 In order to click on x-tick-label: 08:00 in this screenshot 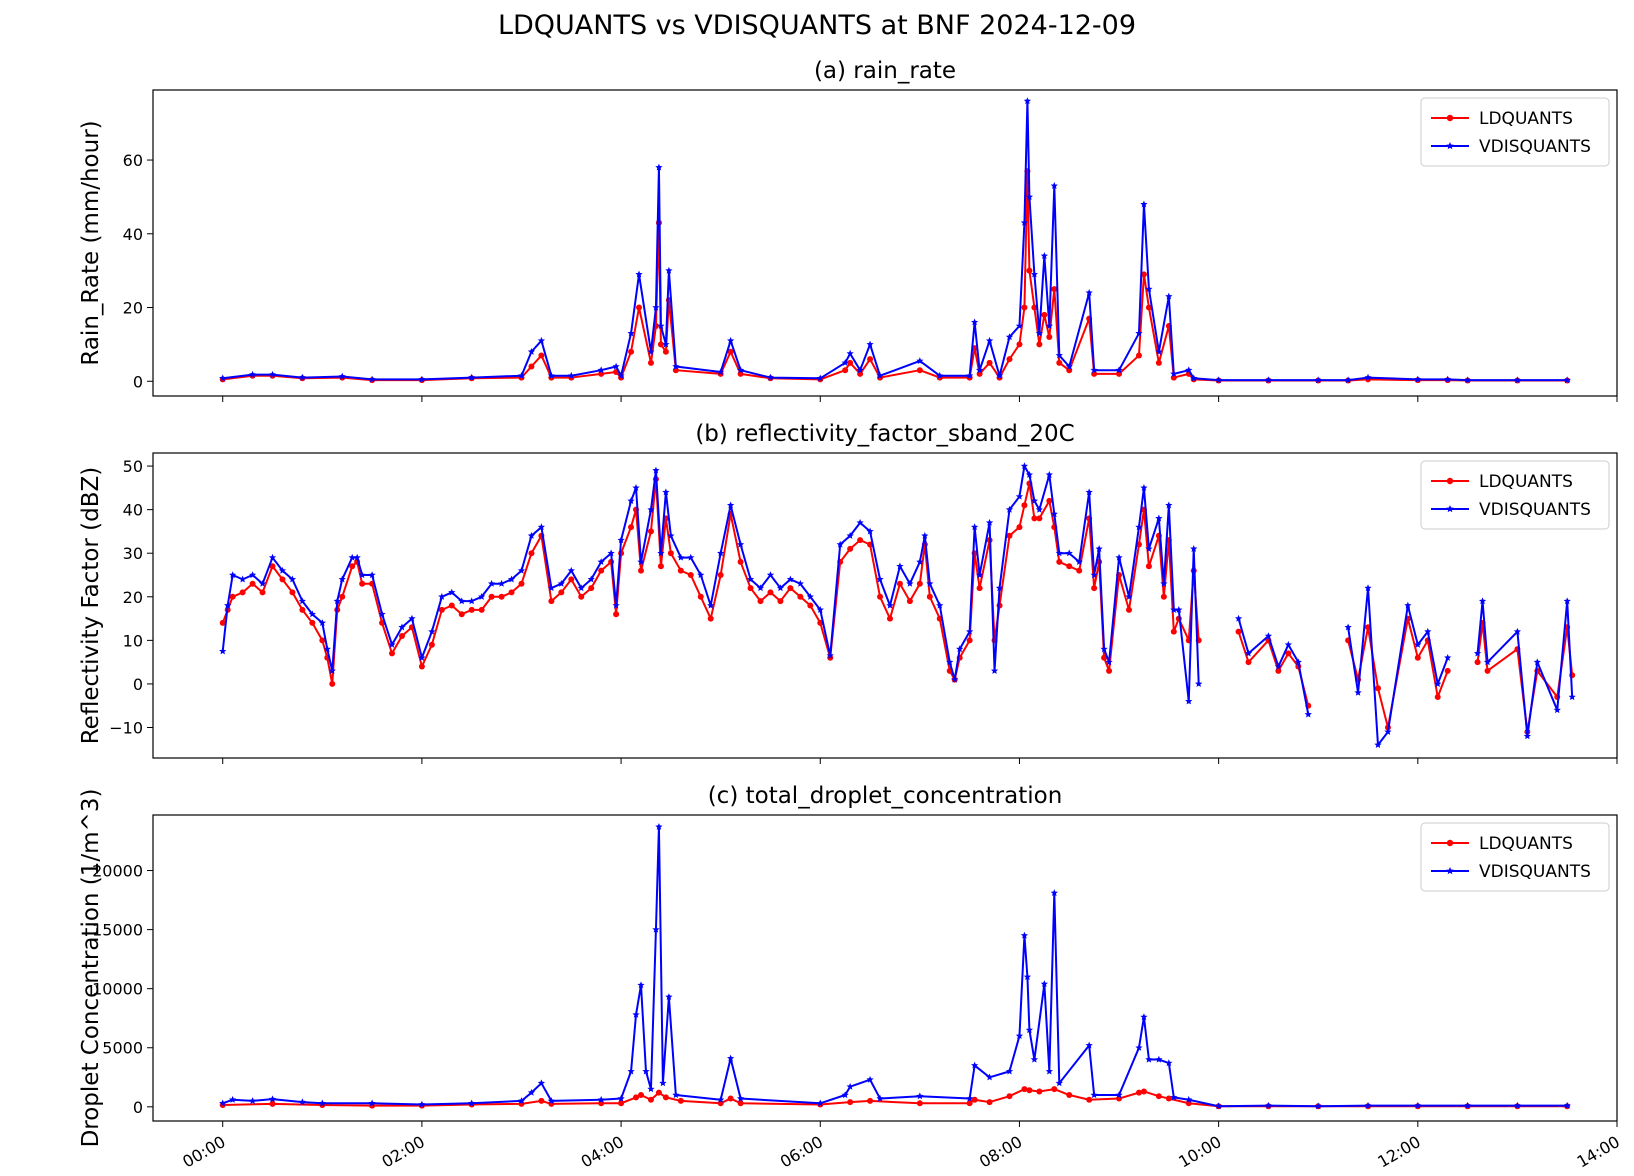, I will do `click(1000, 1152)`.